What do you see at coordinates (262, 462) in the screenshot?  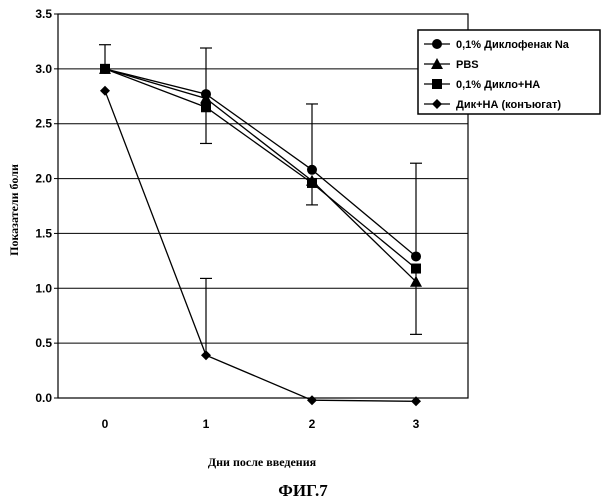 I see `x-axis-label: Дни после введения` at bounding box center [262, 462].